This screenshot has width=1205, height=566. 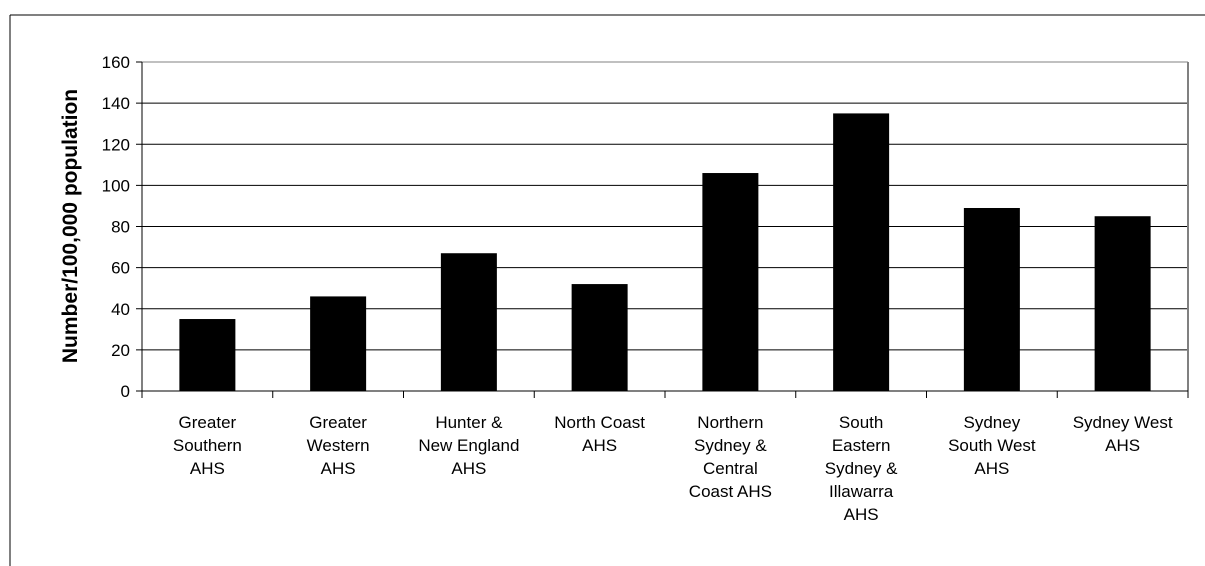 I want to click on y-tick-label: 80, so click(x=120, y=227).